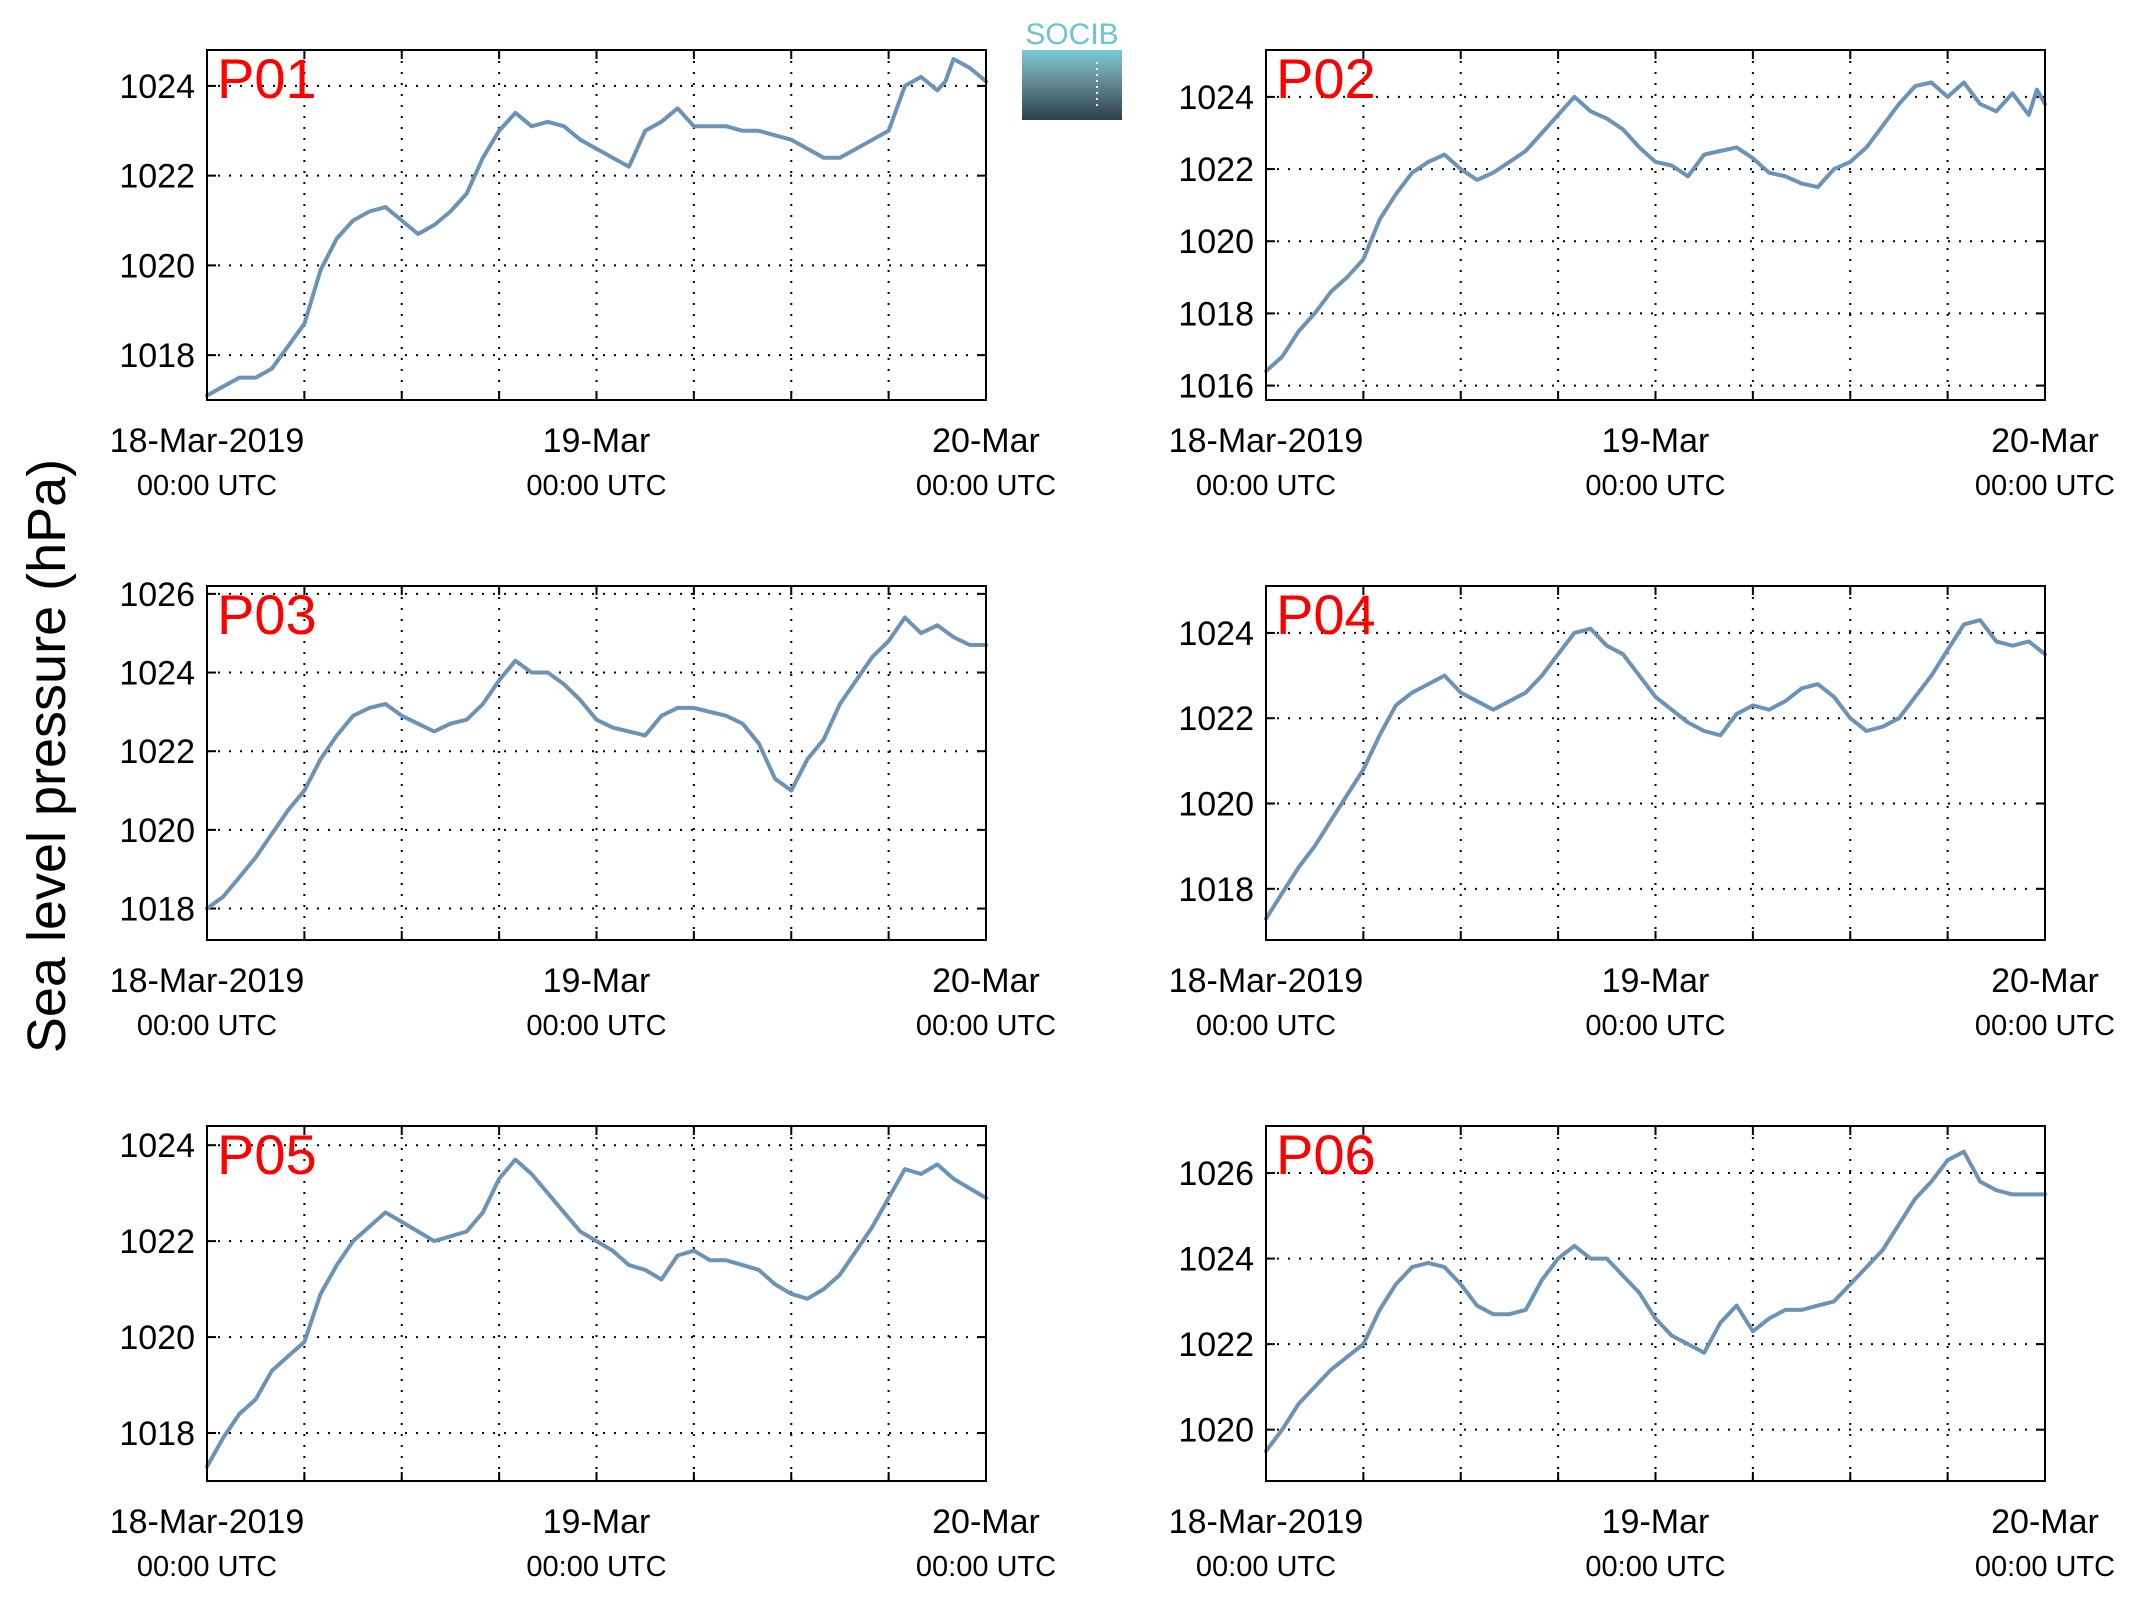 This screenshot has width=2133, height=1608. What do you see at coordinates (1072, 85) in the screenshot?
I see `socib-logo-block` at bounding box center [1072, 85].